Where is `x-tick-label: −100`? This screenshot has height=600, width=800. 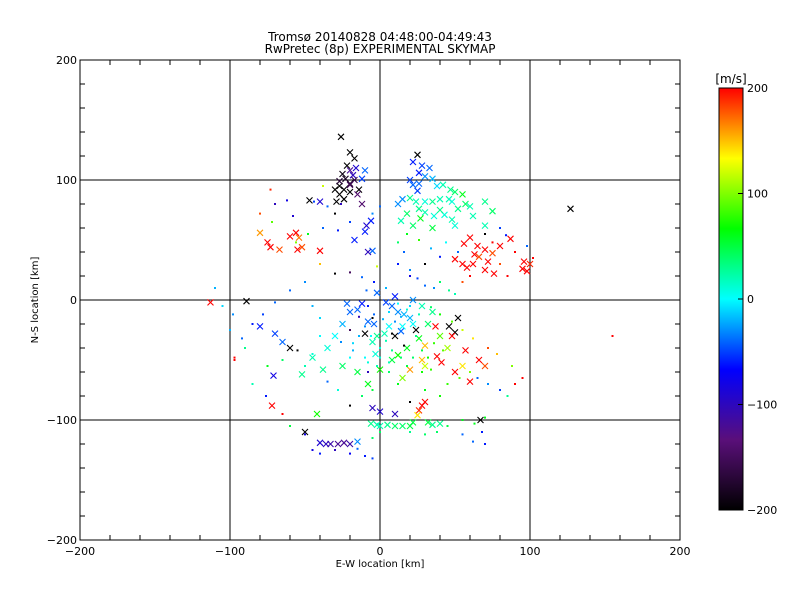 x-tick-label: −100 is located at coordinates (230, 551).